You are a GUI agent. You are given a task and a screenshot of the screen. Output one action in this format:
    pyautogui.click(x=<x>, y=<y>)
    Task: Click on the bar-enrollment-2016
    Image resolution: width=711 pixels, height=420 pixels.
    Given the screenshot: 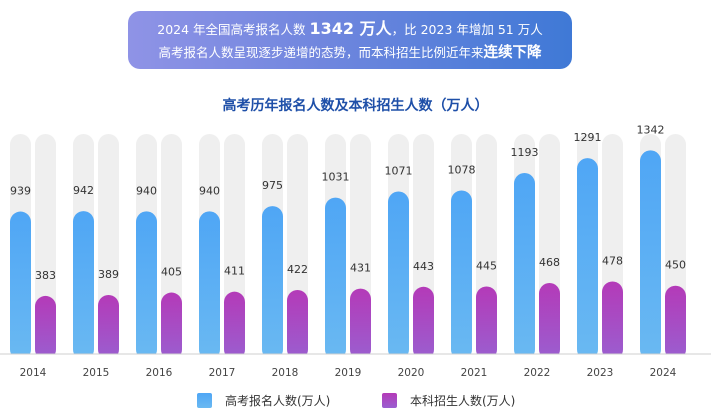 What is the action you would take?
    pyautogui.click(x=171, y=326)
    